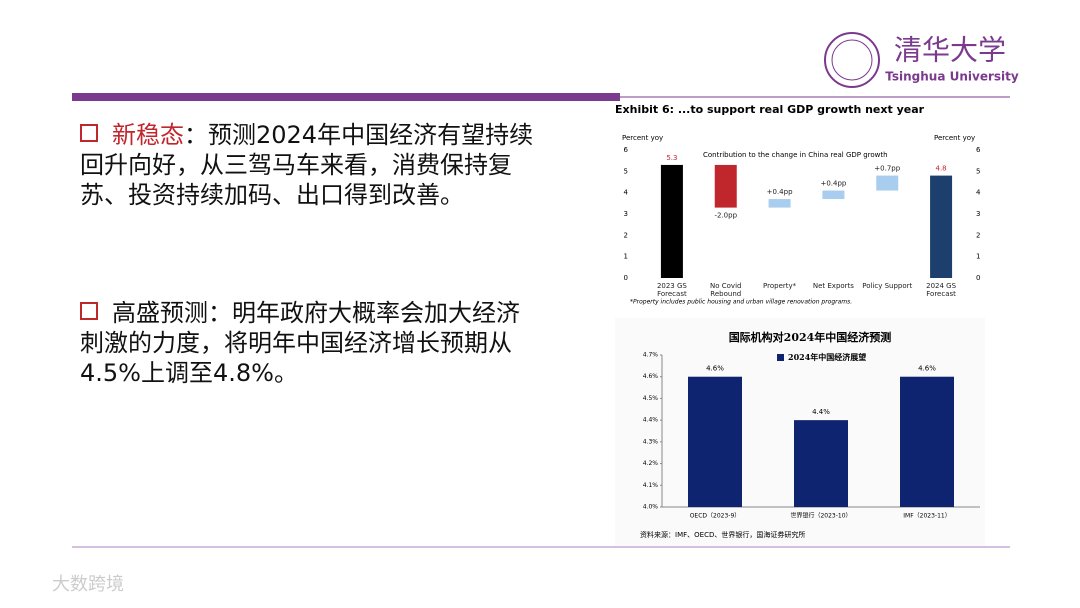  I want to click on y-tick-label: 4.5%, so click(651, 398).